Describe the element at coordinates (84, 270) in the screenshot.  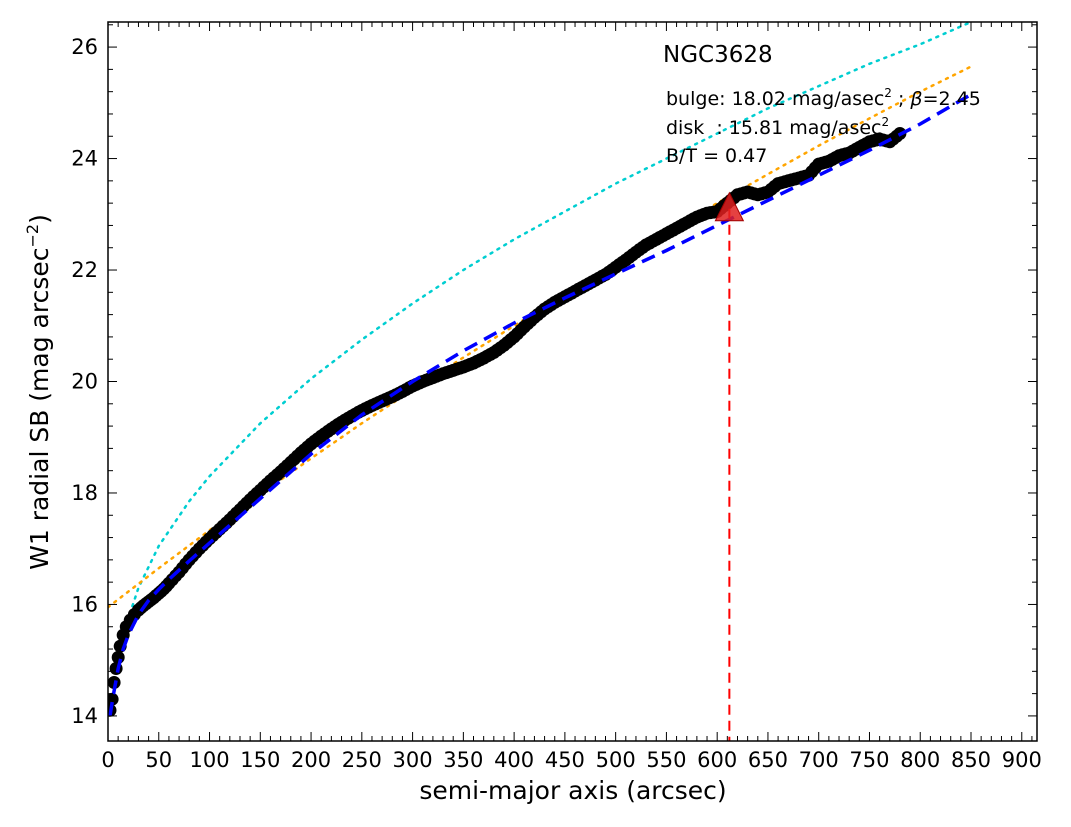
I see `y-tick-label: 22` at that location.